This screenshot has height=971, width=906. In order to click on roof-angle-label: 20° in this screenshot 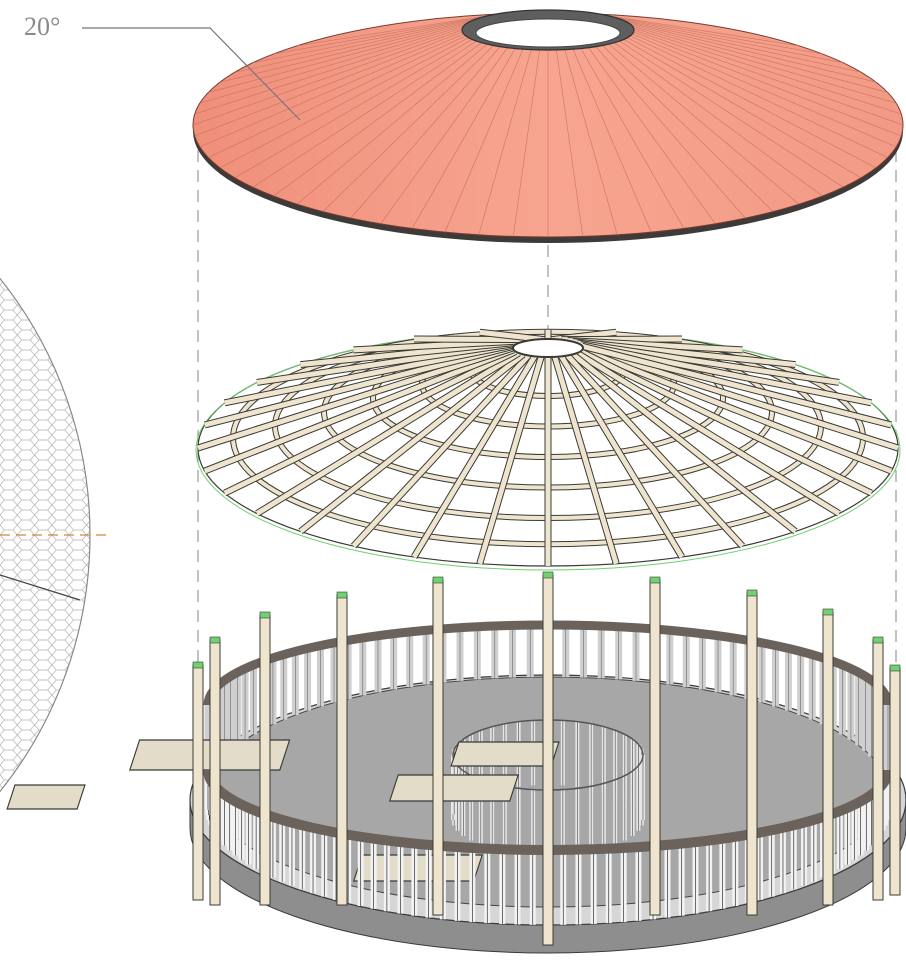, I will do `click(42, 26)`.